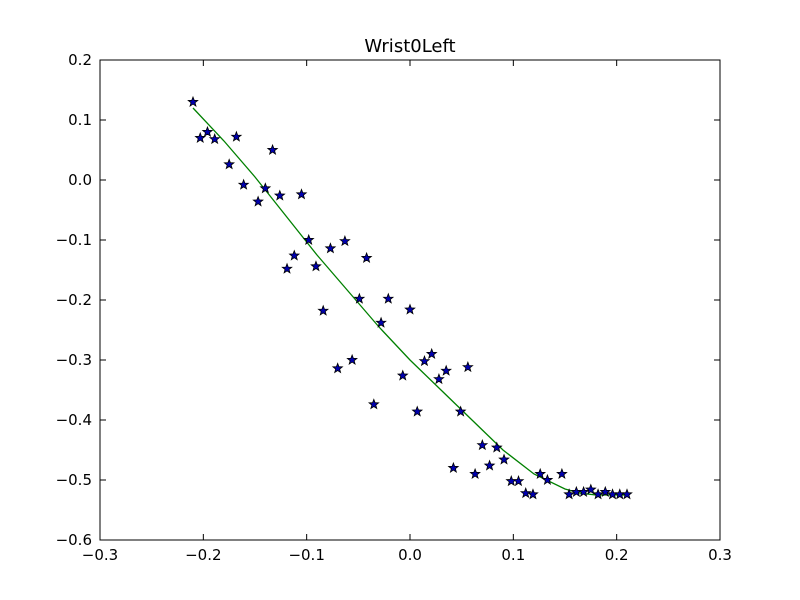 The image size is (800, 600). Describe the element at coordinates (203, 555) in the screenshot. I see `x-tick-label: −0.2` at that location.